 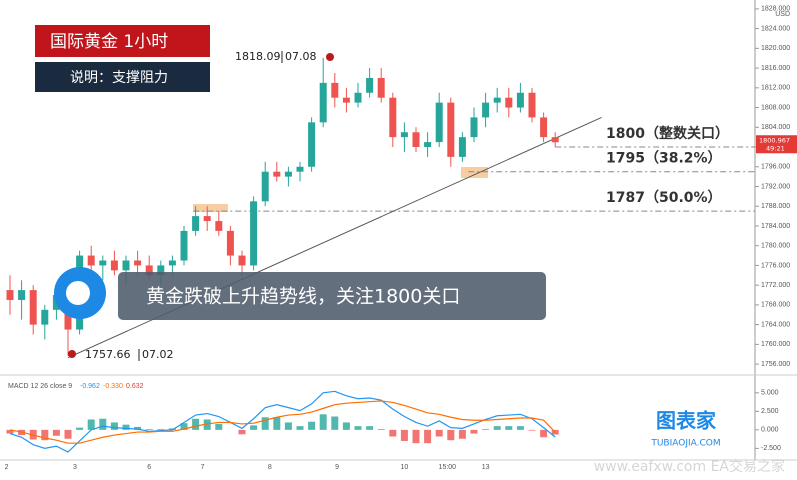 What do you see at coordinates (775, 9) in the screenshot?
I see `y-tick-label: 1828.000` at bounding box center [775, 9].